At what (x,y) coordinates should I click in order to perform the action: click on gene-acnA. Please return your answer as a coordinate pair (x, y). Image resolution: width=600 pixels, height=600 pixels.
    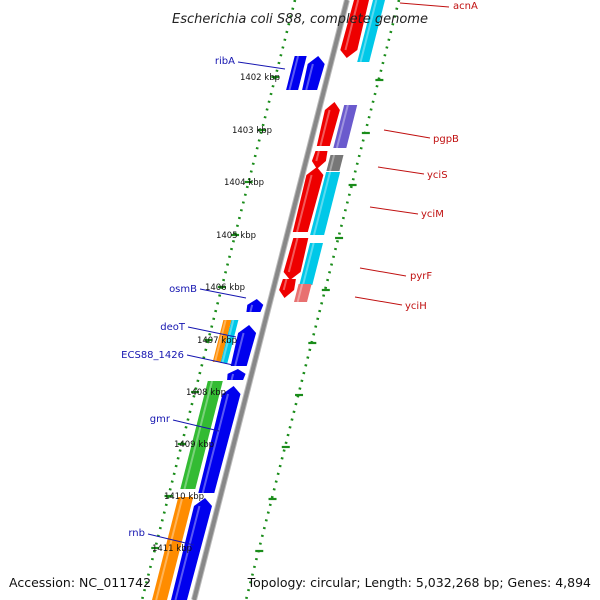
    Looking at the image, I should click on (354, 29).